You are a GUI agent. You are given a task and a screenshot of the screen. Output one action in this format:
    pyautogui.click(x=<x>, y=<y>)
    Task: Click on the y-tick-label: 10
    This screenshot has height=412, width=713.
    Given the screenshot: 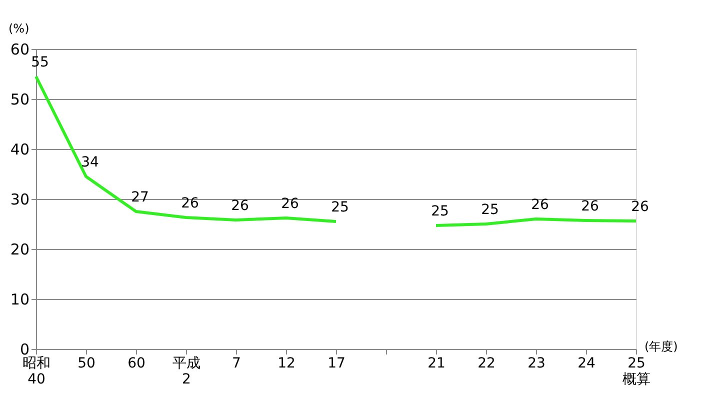 What is the action you would take?
    pyautogui.click(x=20, y=299)
    